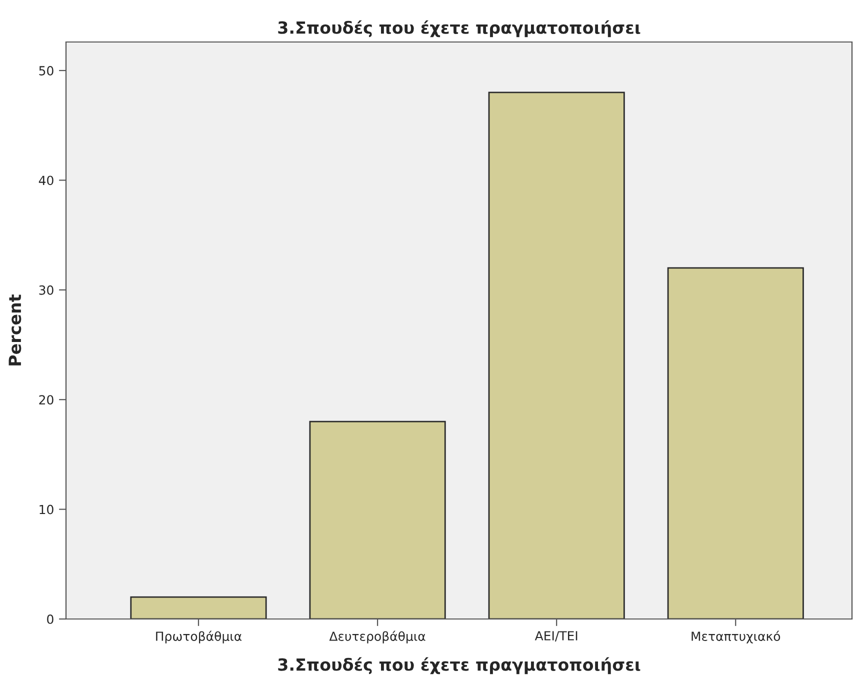 This screenshot has width=856, height=686. I want to click on x-tick-label: Μεταπτυχιακό, so click(736, 637).